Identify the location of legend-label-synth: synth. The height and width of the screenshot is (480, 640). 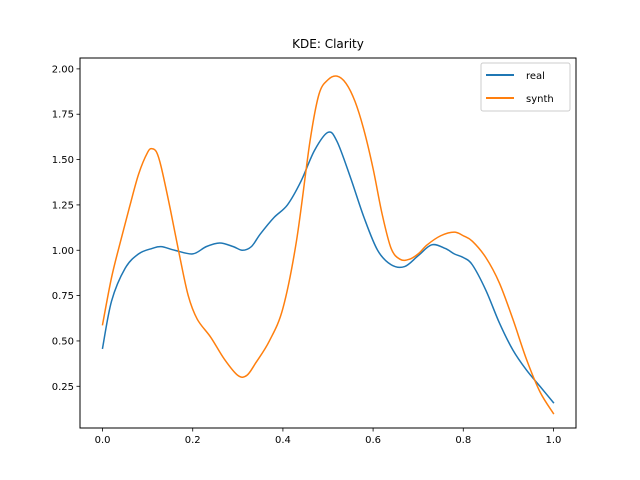
(540, 99).